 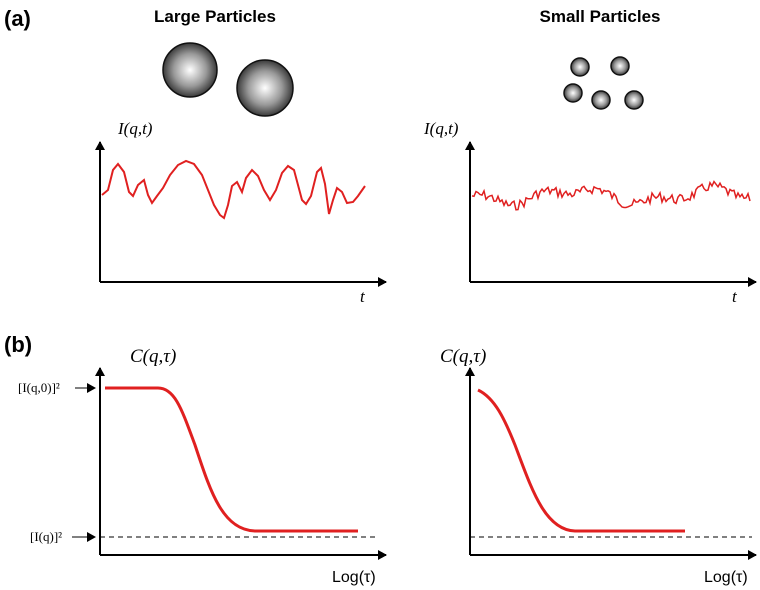 I want to click on level-label: [I(q)]², so click(x=46, y=536).